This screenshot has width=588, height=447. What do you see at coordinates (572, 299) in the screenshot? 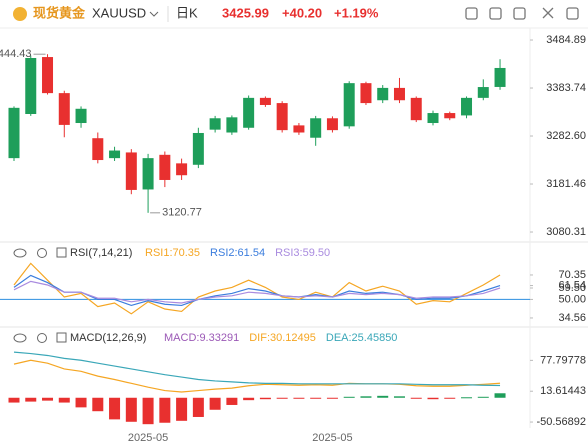
I see `y-tick-label: 50.00` at bounding box center [572, 299].